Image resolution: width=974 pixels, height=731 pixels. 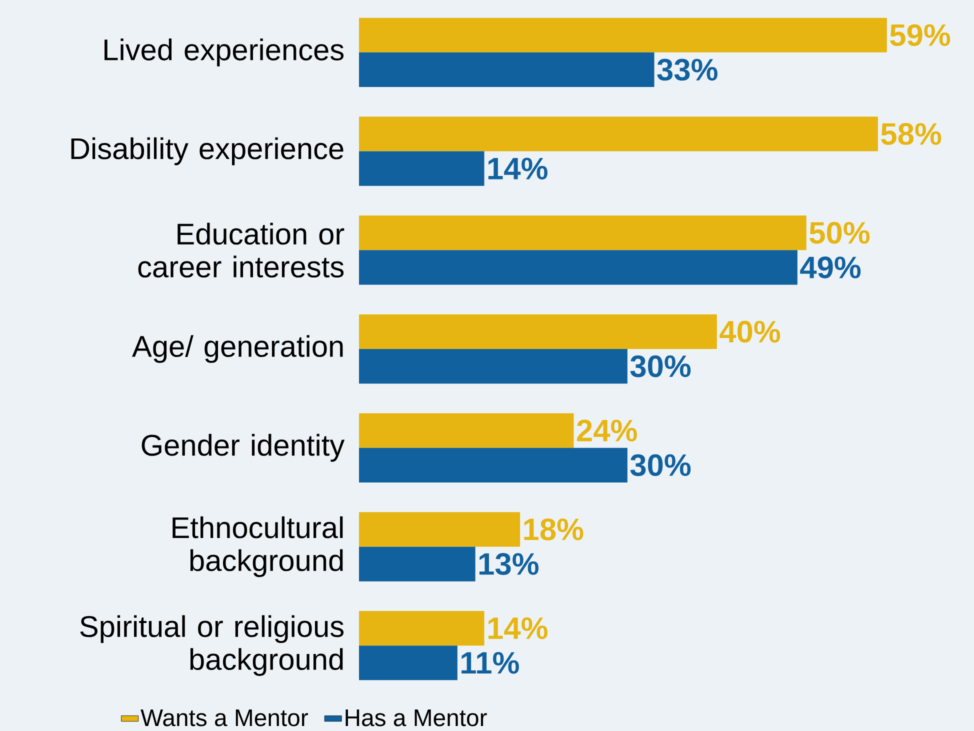 What do you see at coordinates (212, 645) in the screenshot?
I see `y-tick-label: Spiritual or religious background` at bounding box center [212, 645].